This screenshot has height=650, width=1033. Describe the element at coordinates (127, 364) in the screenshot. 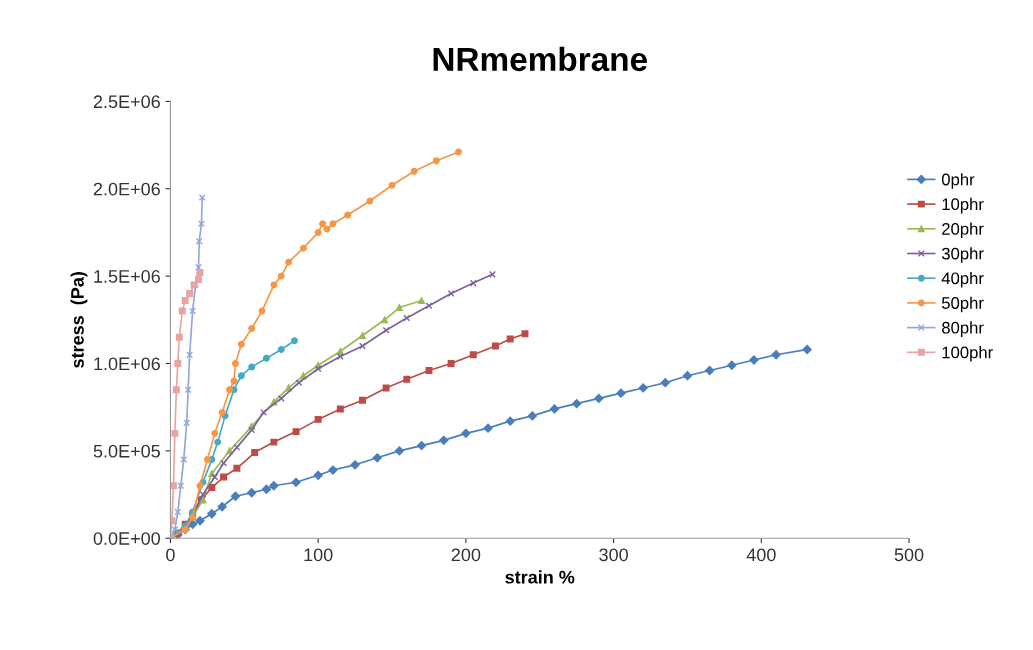

I see `y-tick-label: 1.0E+06` at that location.